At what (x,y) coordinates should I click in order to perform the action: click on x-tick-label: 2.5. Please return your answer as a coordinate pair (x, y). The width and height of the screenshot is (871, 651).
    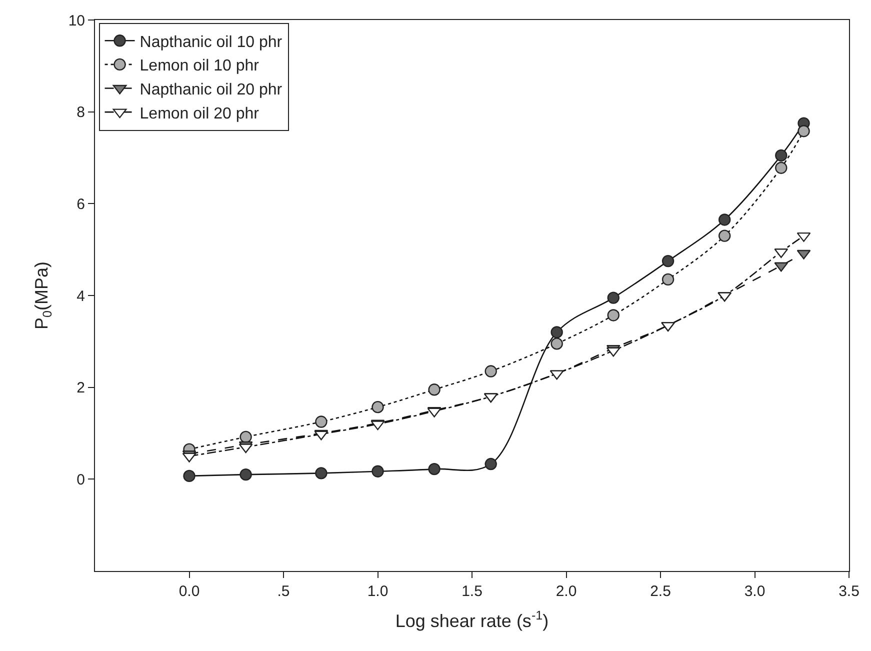
    Looking at the image, I should click on (660, 591).